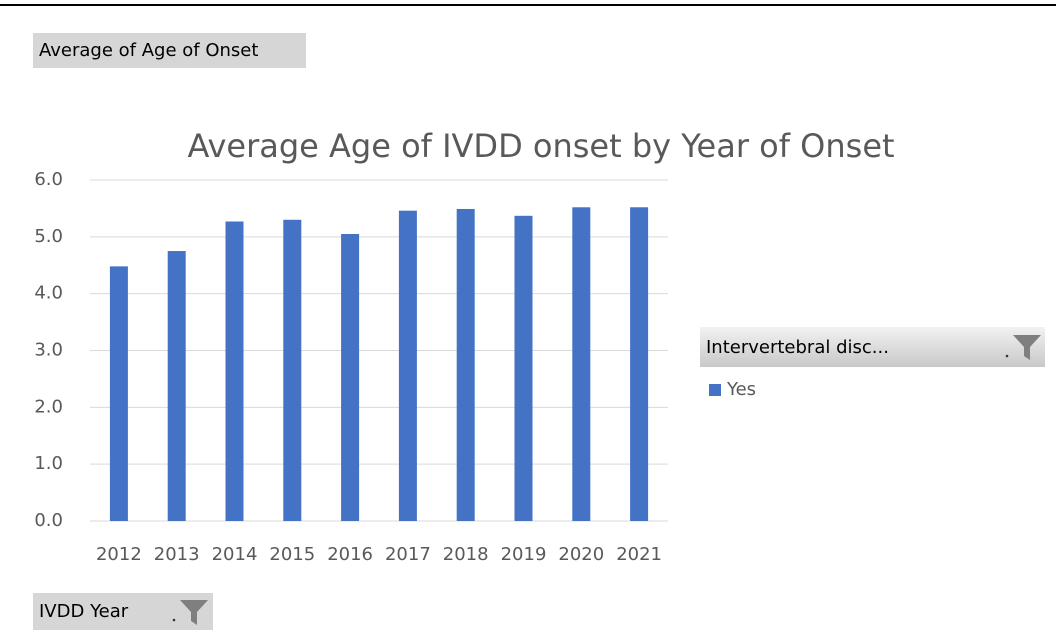 Image resolution: width=1056 pixels, height=639 pixels. Describe the element at coordinates (48, 350) in the screenshot. I see `y-tick-label: 3.0` at that location.